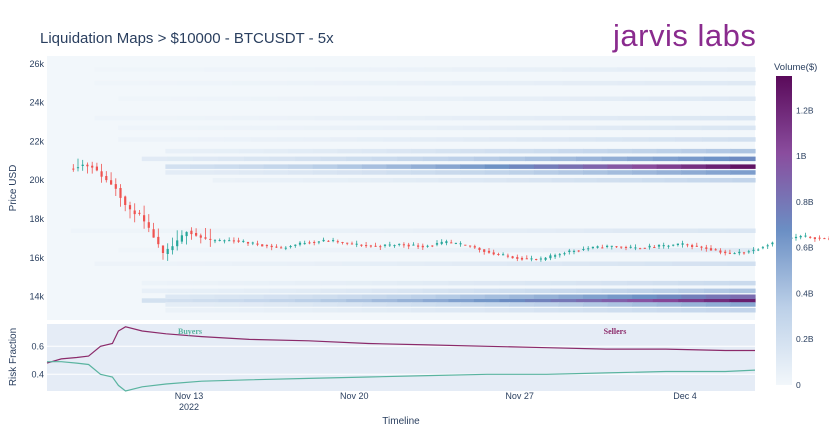  What do you see at coordinates (36, 64) in the screenshot?
I see `y-tick-label: 26k` at bounding box center [36, 64].